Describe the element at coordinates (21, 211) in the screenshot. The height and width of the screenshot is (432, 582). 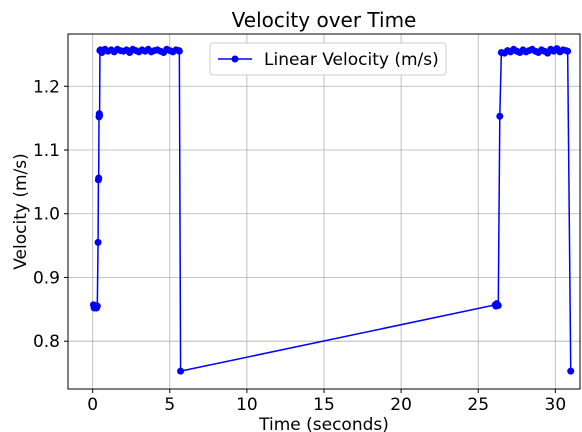
I see `y-axis-label: Velocity (m/s)` at that location.